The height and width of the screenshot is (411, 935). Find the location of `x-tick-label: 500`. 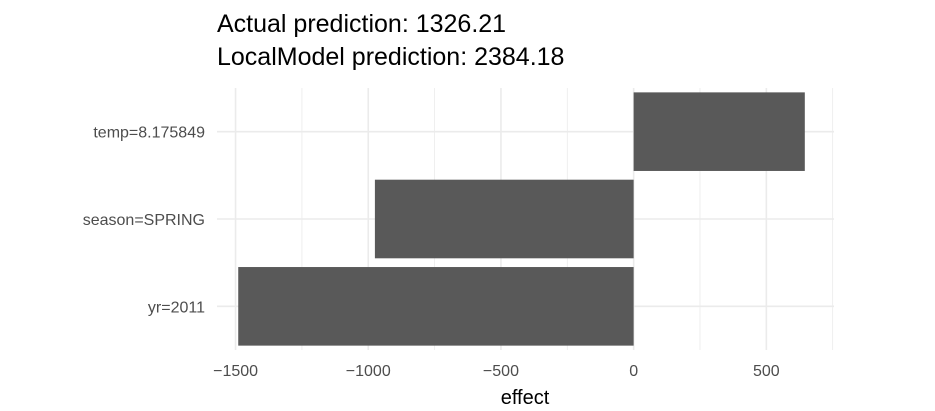

x-tick-label: 500 is located at coordinates (766, 371).